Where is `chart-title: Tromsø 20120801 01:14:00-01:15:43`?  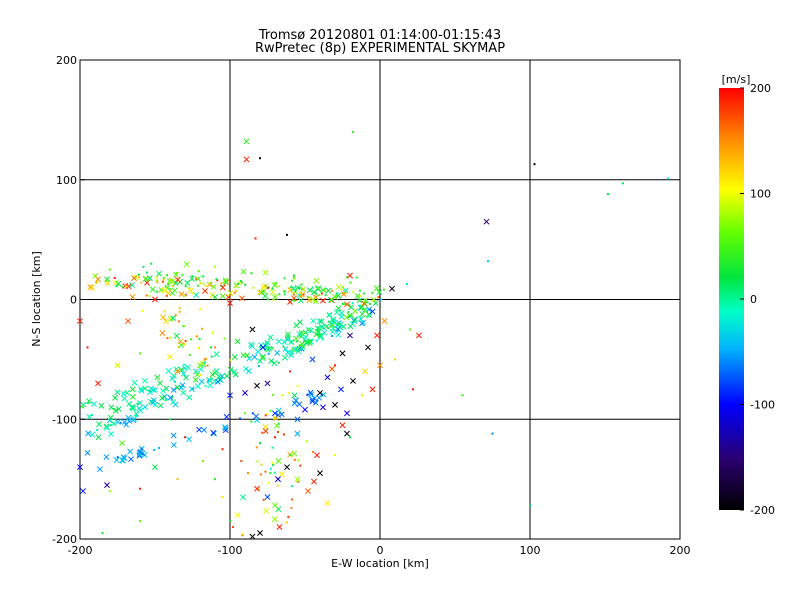 chart-title: Tromsø 20120801 01:14:00-01:15:43 is located at coordinates (379, 35).